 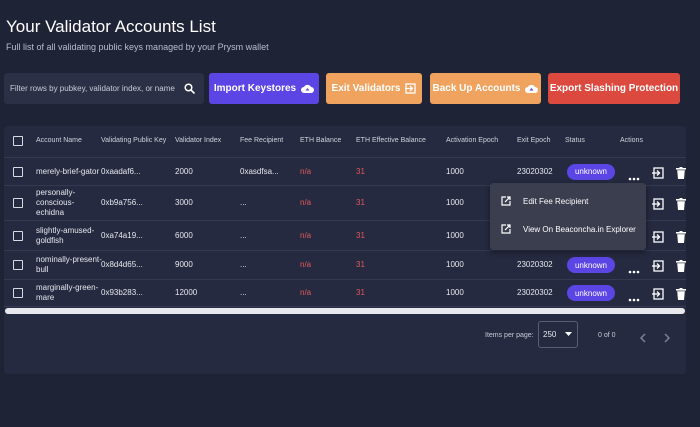 What do you see at coordinates (184, 202) in the screenshot?
I see `cell: 3000` at bounding box center [184, 202].